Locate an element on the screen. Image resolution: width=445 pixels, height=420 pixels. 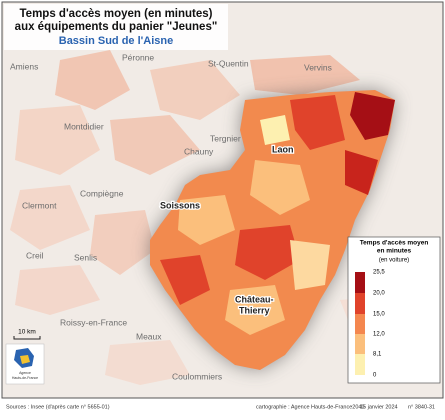
city-label: Senlis is located at coordinates (85, 257).